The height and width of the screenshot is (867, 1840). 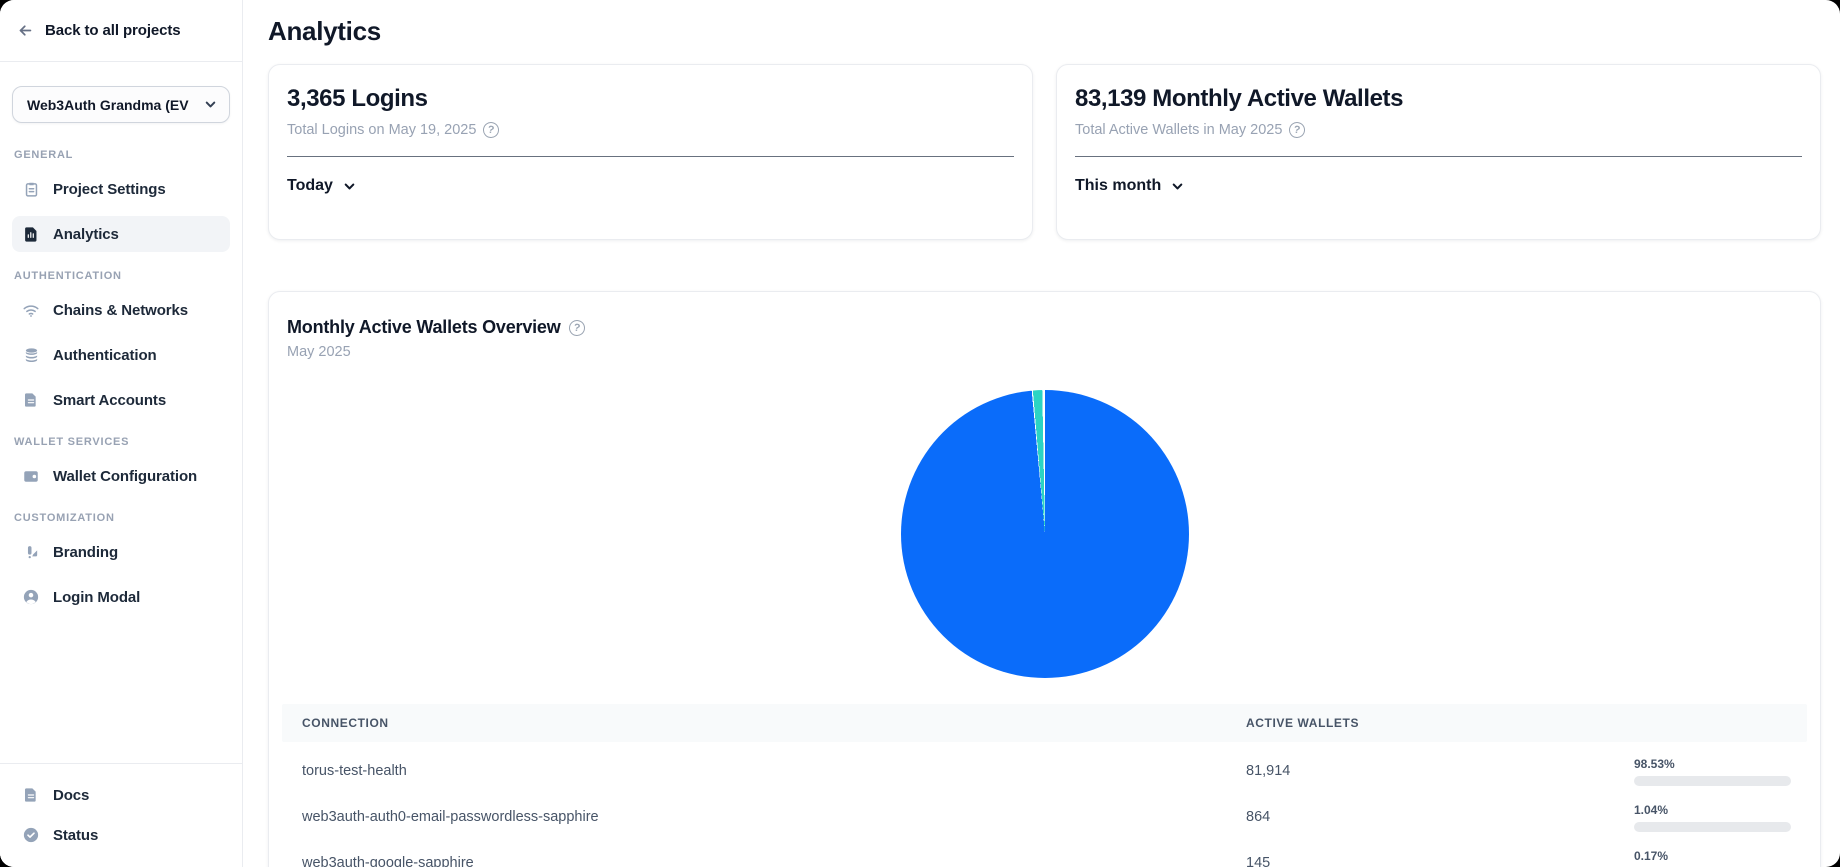 What do you see at coordinates (31, 355) in the screenshot?
I see `database-icon` at bounding box center [31, 355].